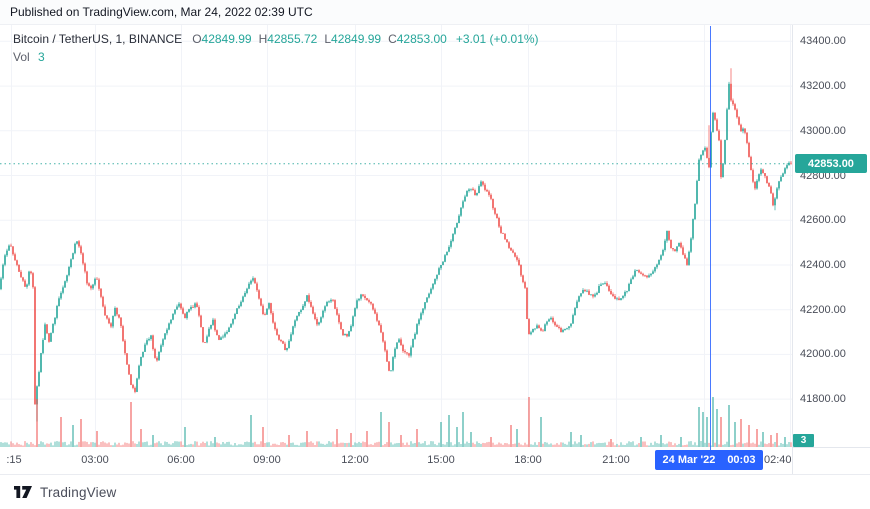 Image resolution: width=870 pixels, height=509 pixels. What do you see at coordinates (21, 57) in the screenshot?
I see `volume-label: Vol` at bounding box center [21, 57].